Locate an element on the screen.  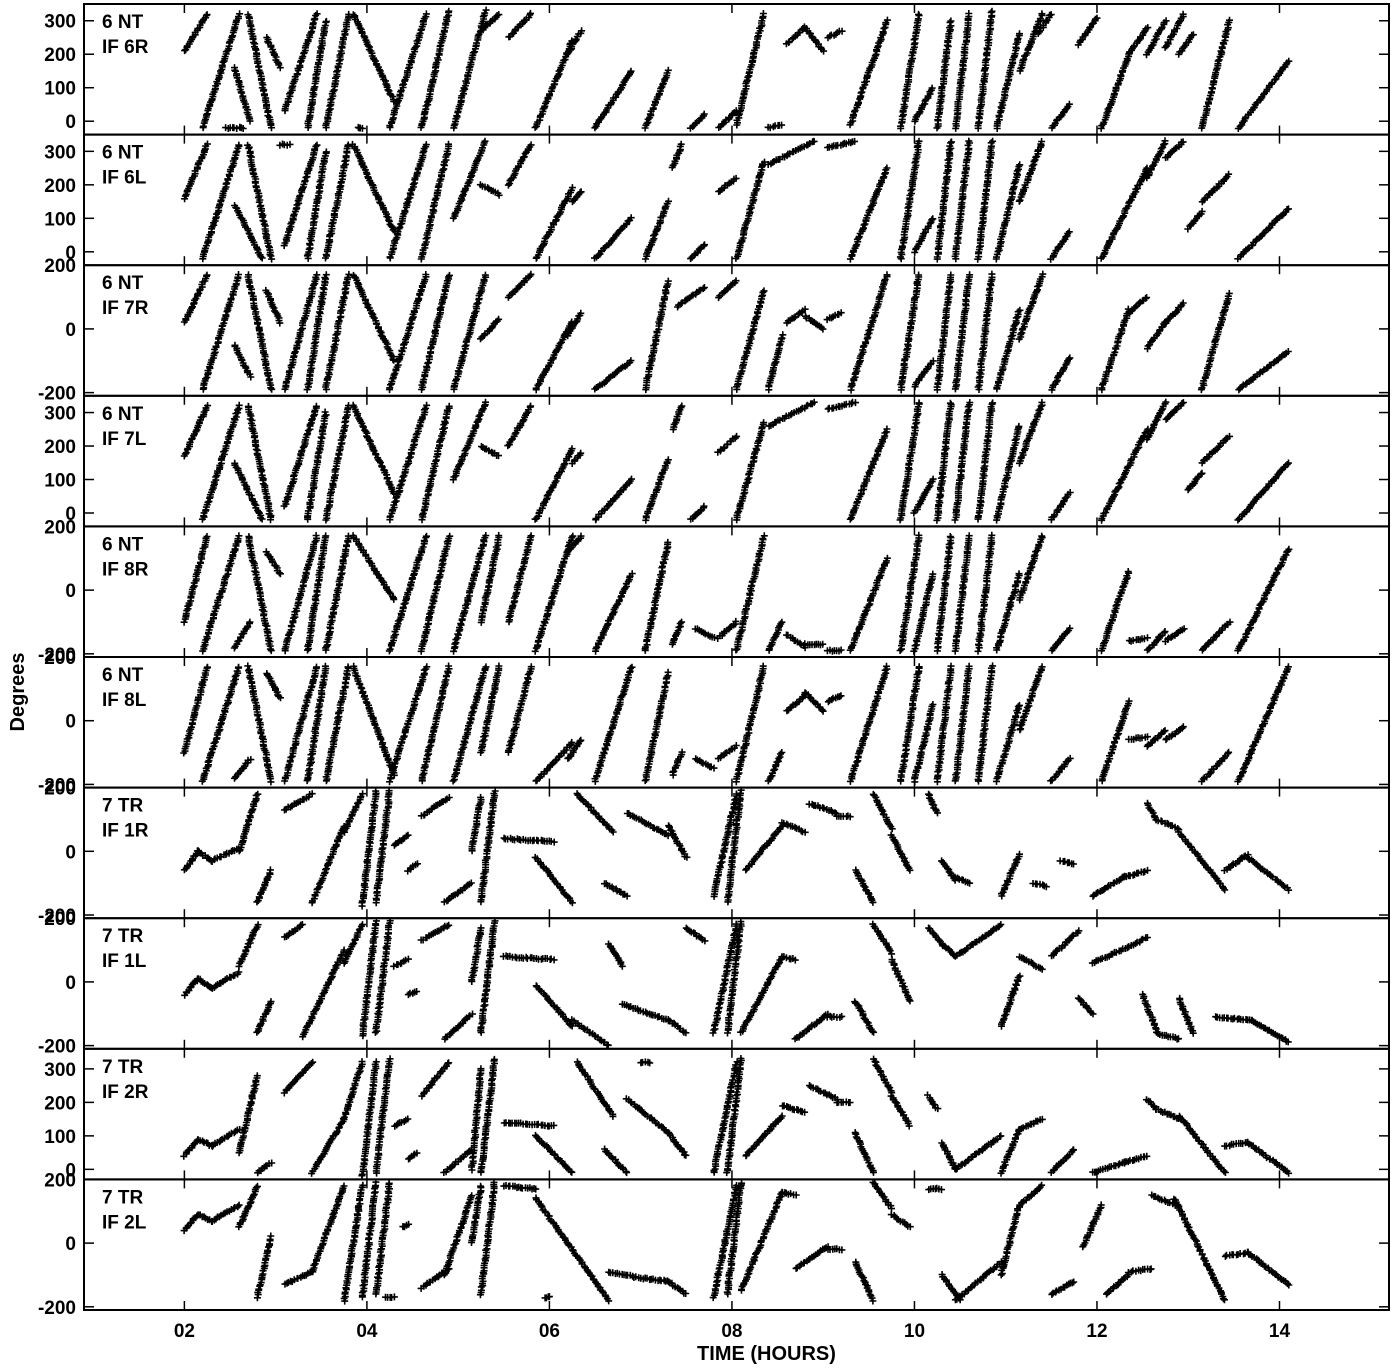
panel-label-if: IF 8R is located at coordinates (125, 569).